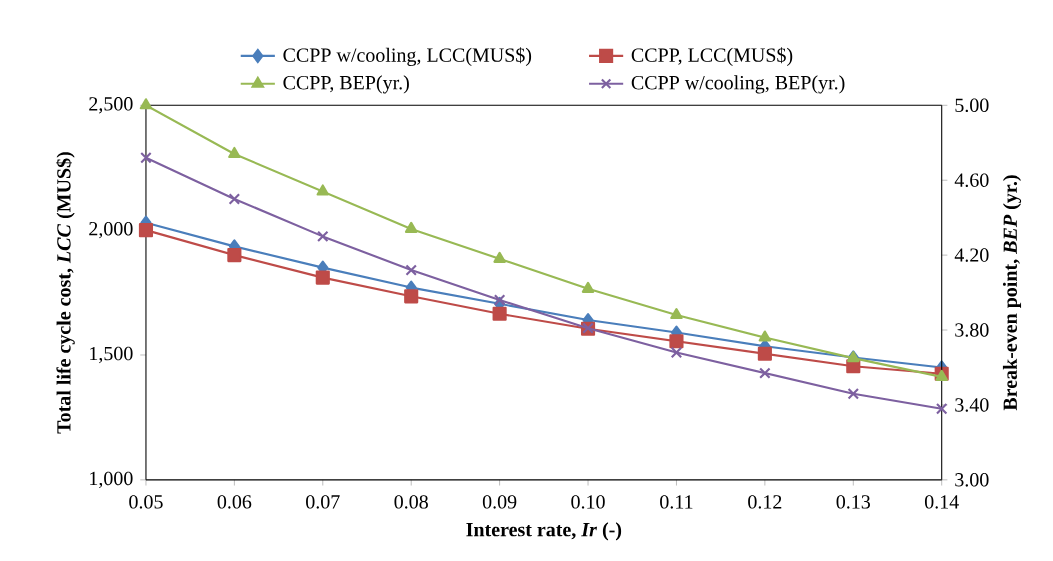  What do you see at coordinates (588, 502) in the screenshot?
I see `x-tick-label: 0.10` at bounding box center [588, 502].